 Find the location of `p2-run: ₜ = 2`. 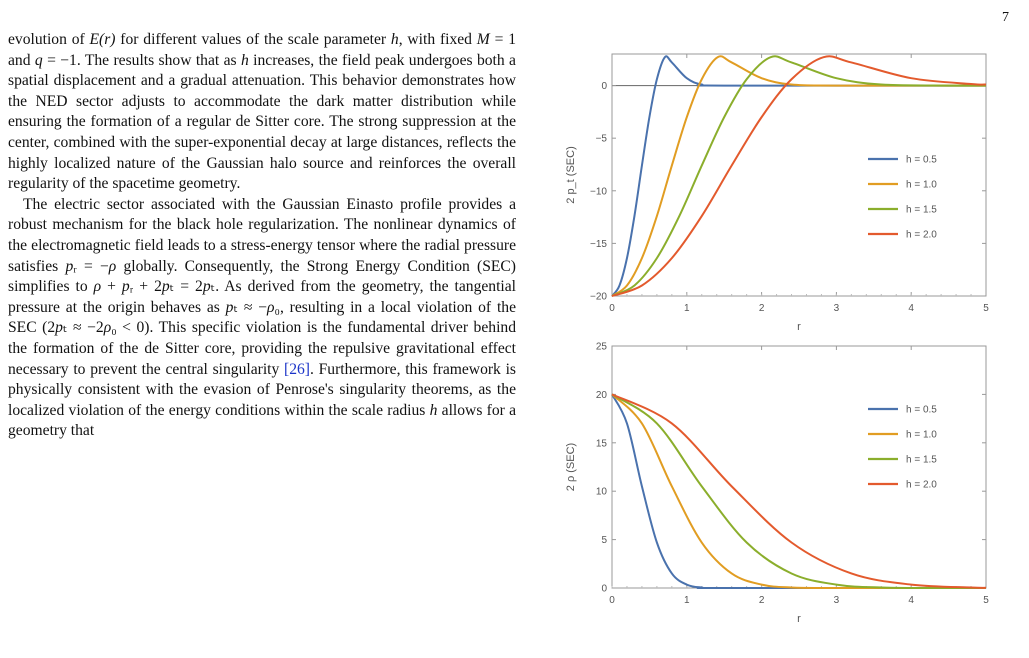

p2-run: ₜ = 2 is located at coordinates (186, 287).